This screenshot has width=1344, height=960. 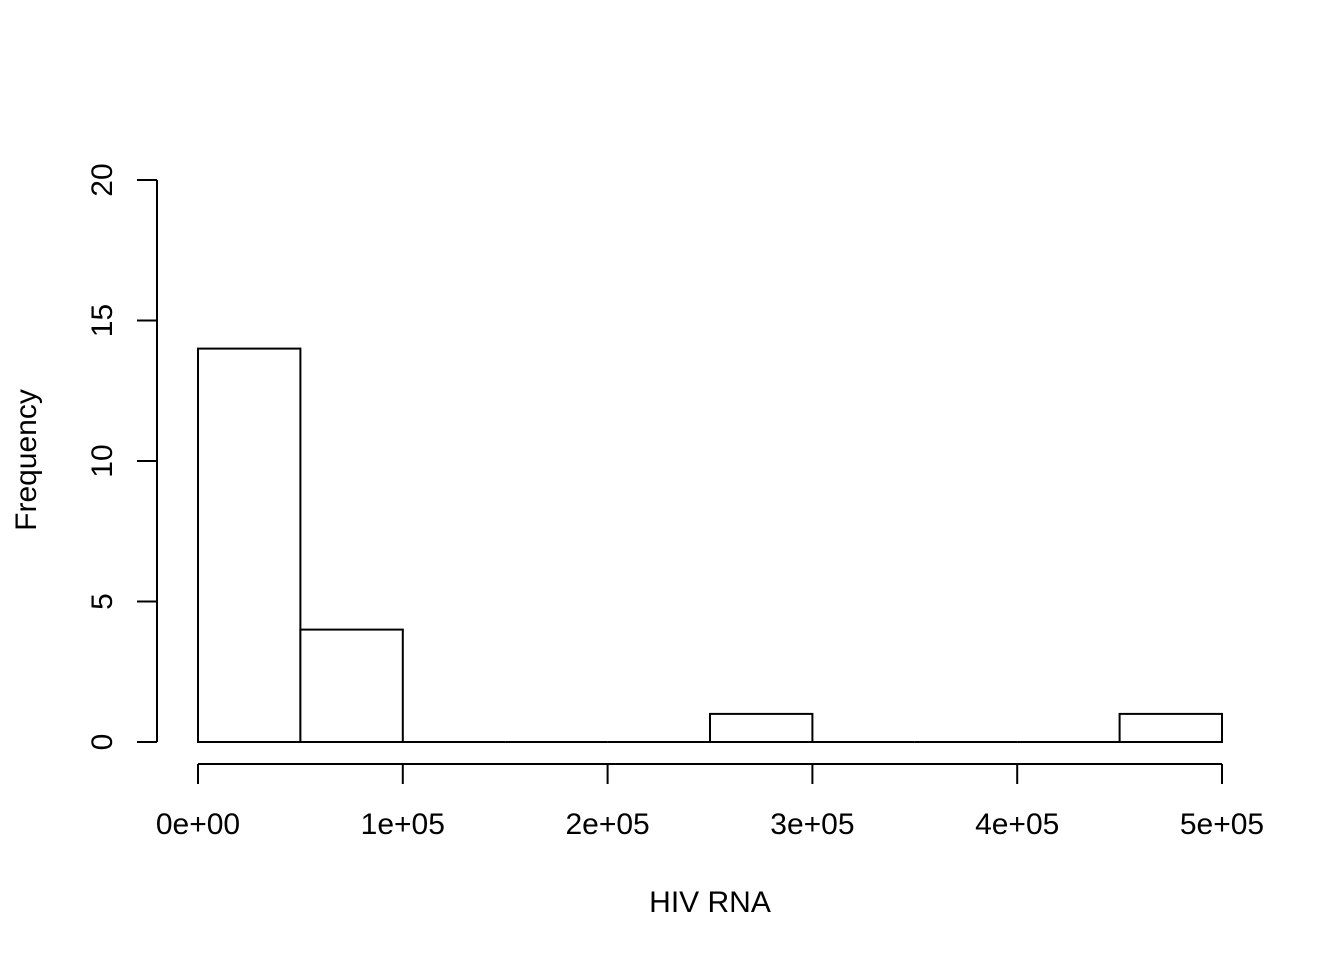 What do you see at coordinates (102, 320) in the screenshot?
I see `y-tick-label-3: 15` at bounding box center [102, 320].